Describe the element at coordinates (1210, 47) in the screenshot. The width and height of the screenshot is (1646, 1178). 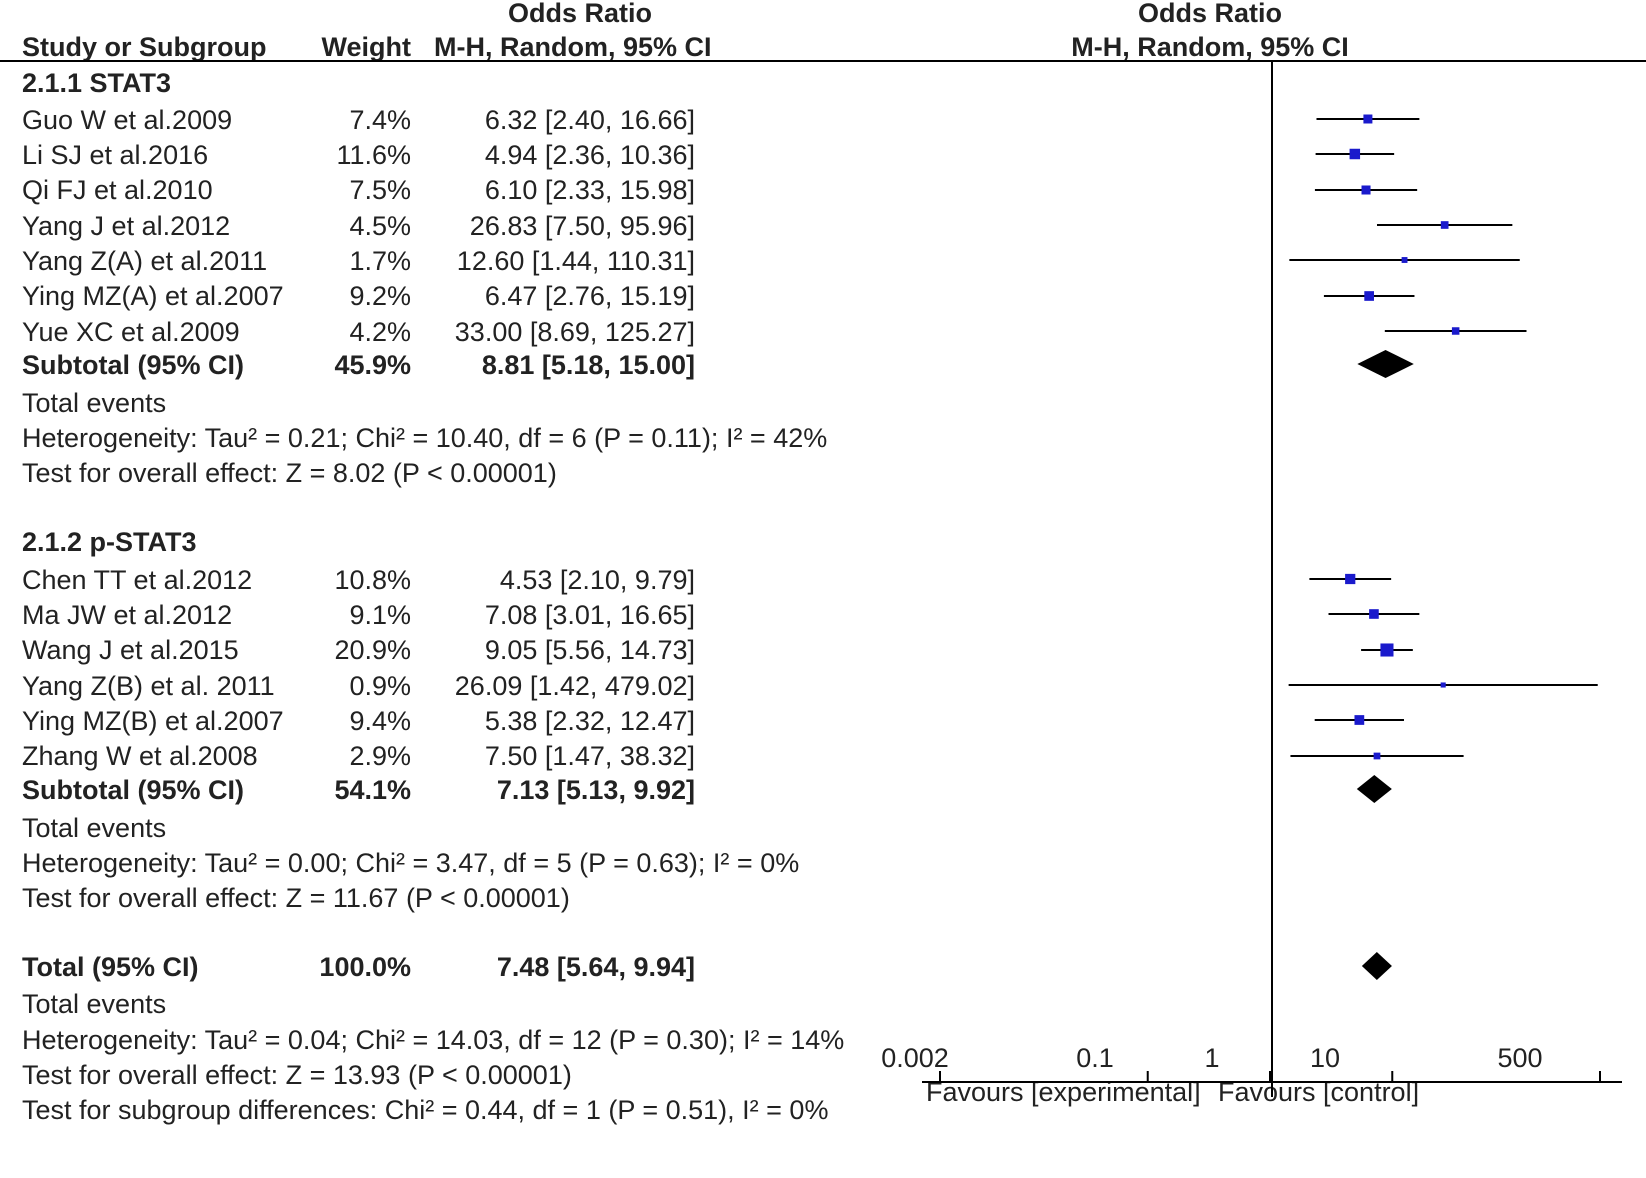
I see `plot-header-method: M-H, Random, 95% CI` at that location.